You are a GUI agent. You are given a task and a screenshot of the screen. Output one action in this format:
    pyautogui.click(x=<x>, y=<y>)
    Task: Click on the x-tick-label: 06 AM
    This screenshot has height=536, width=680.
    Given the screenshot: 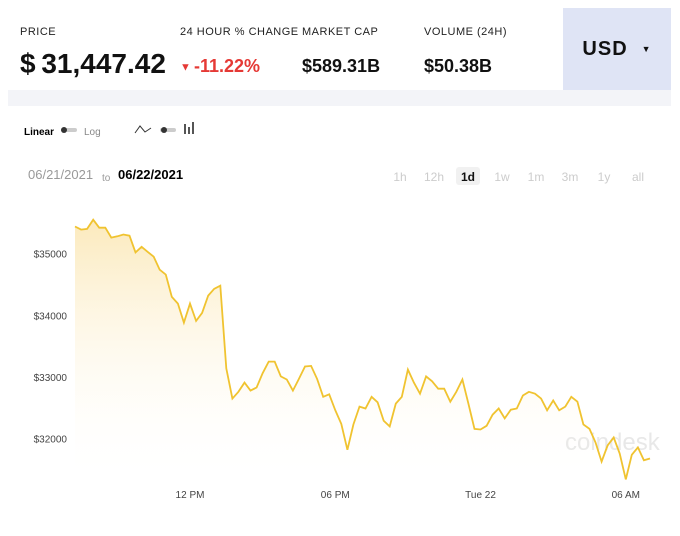 What is the action you would take?
    pyautogui.click(x=626, y=495)
    